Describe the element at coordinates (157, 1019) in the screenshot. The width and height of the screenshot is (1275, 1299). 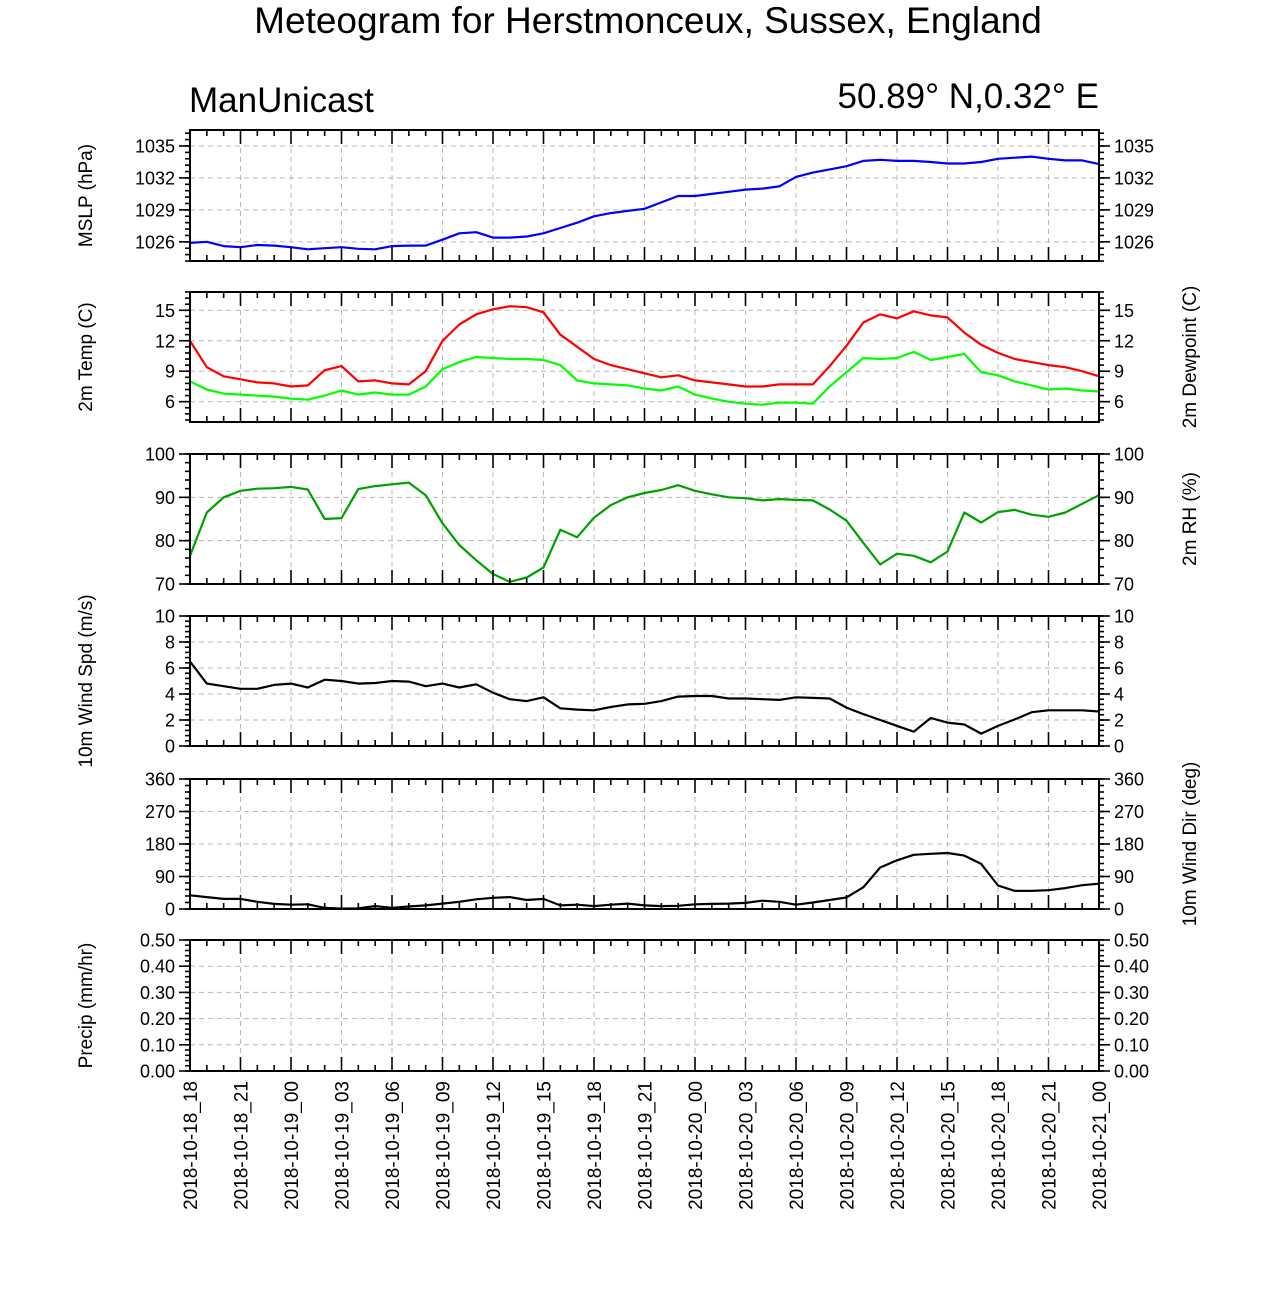
I see `y-tick-label-left: 0.20` at that location.